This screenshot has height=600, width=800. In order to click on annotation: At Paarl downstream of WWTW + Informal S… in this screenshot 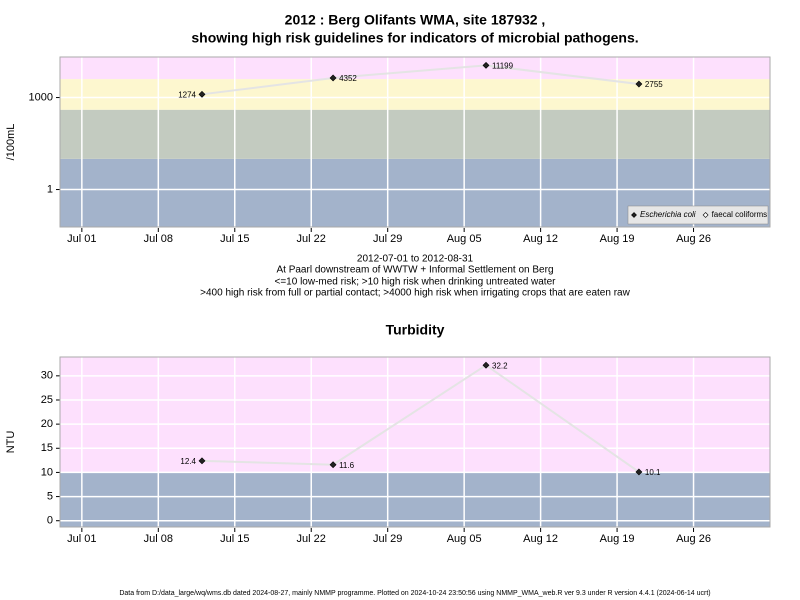, I will do `click(414, 270)`.